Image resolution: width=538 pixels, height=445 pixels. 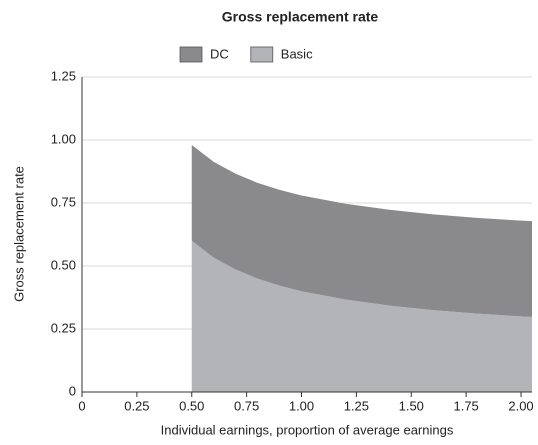 What do you see at coordinates (136, 405) in the screenshot?
I see `x-tick-label: 0.25` at bounding box center [136, 405].